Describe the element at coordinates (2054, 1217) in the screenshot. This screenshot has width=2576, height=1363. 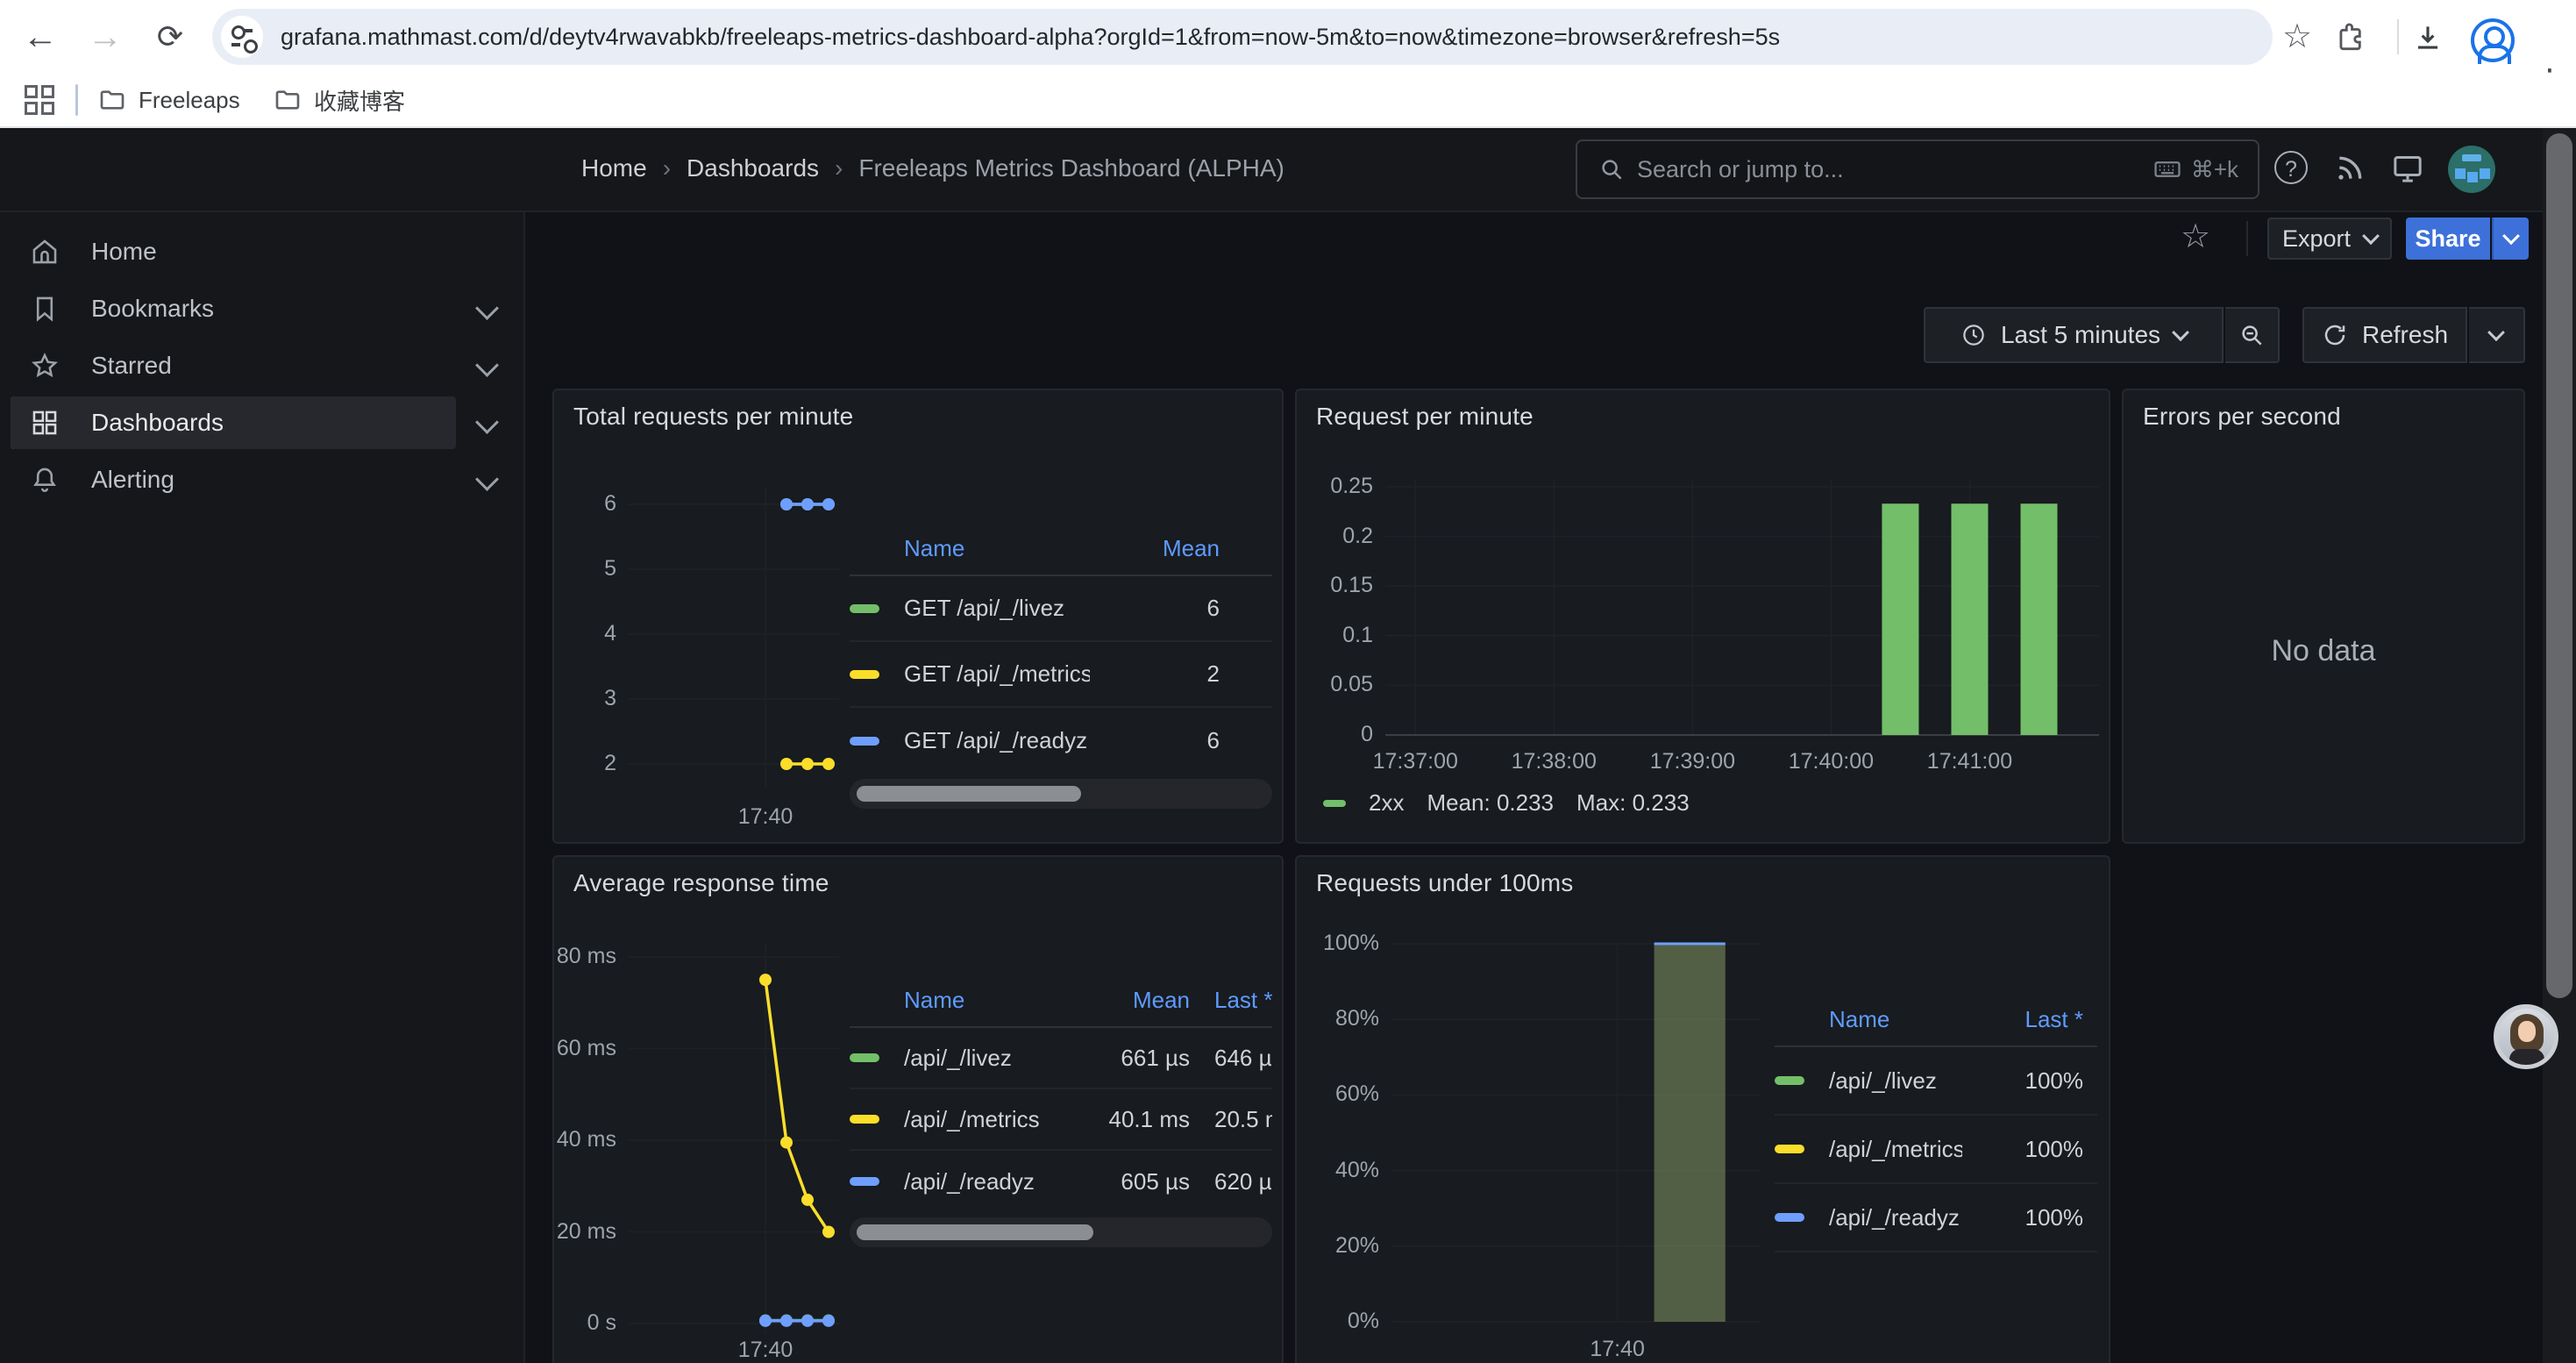
I see `legend-value: 100%` at that location.